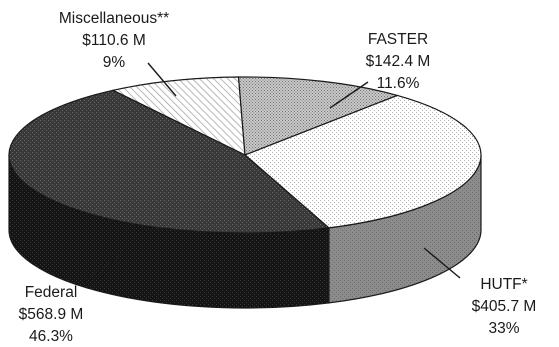 Image resolution: width=559 pixels, height=347 pixels. Describe the element at coordinates (102, 267) in the screenshot. I see `leader-line-federal` at that location.